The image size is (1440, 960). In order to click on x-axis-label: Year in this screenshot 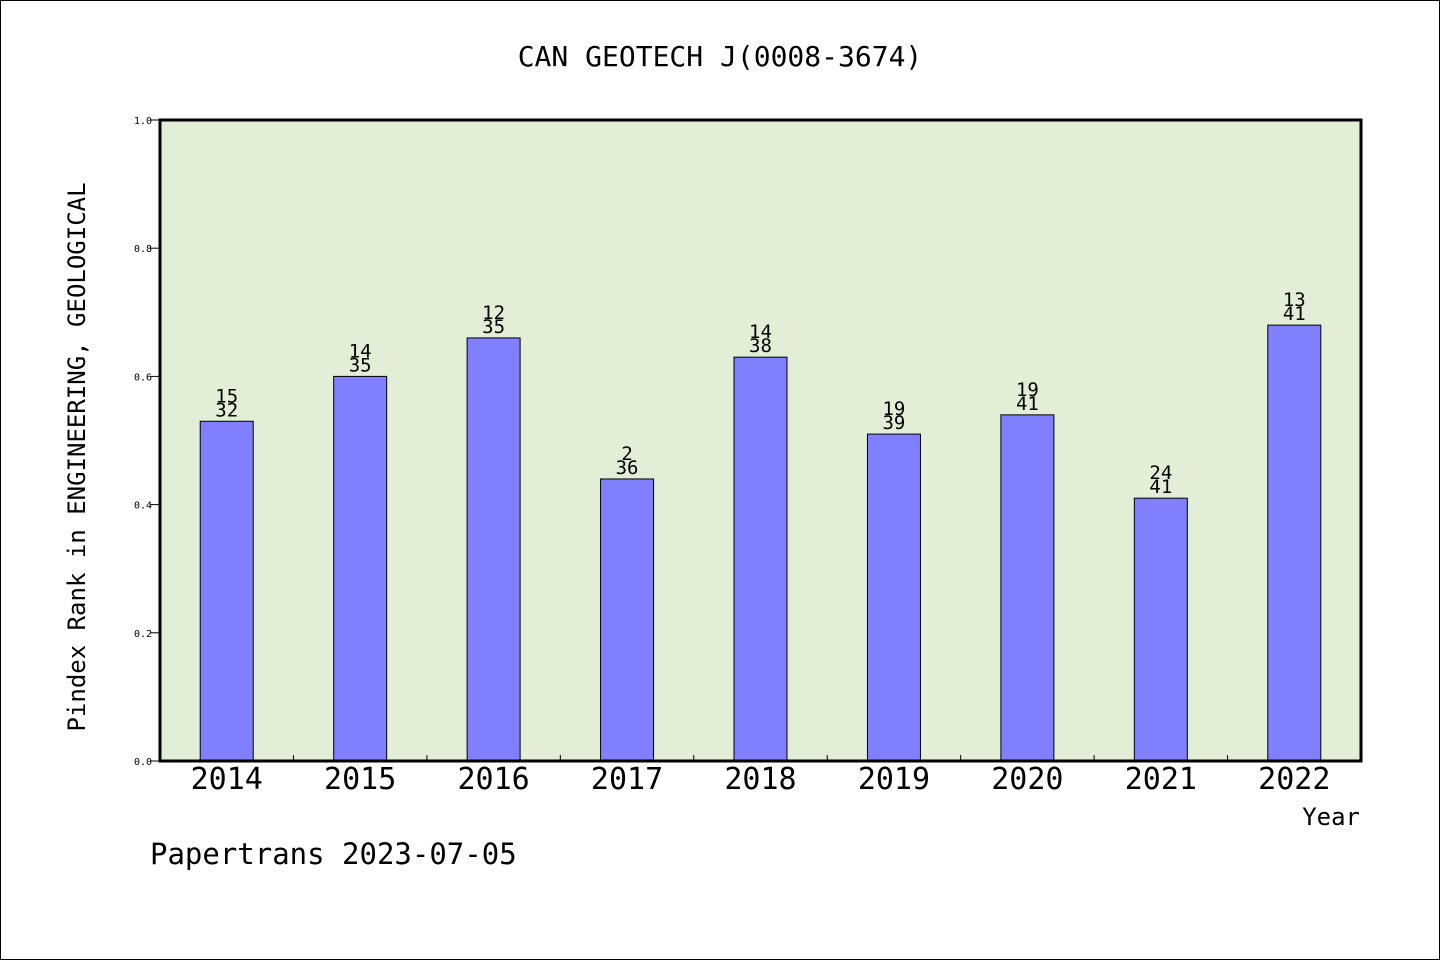, I will do `click(1331, 817)`.